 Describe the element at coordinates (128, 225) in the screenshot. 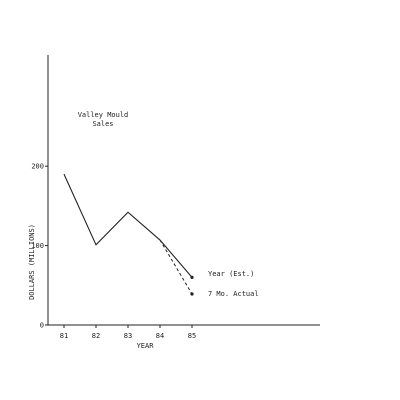

I see `series-line-year-est` at that location.